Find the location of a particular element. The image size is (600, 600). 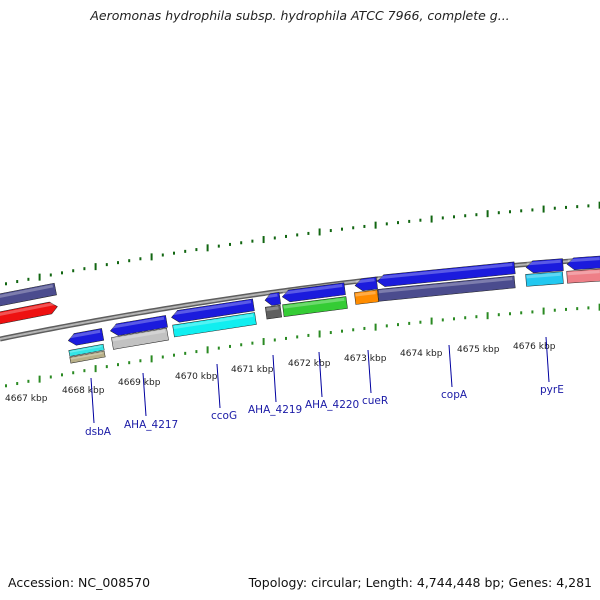

feature-dsbA-shape is located at coordinates (86, 337).